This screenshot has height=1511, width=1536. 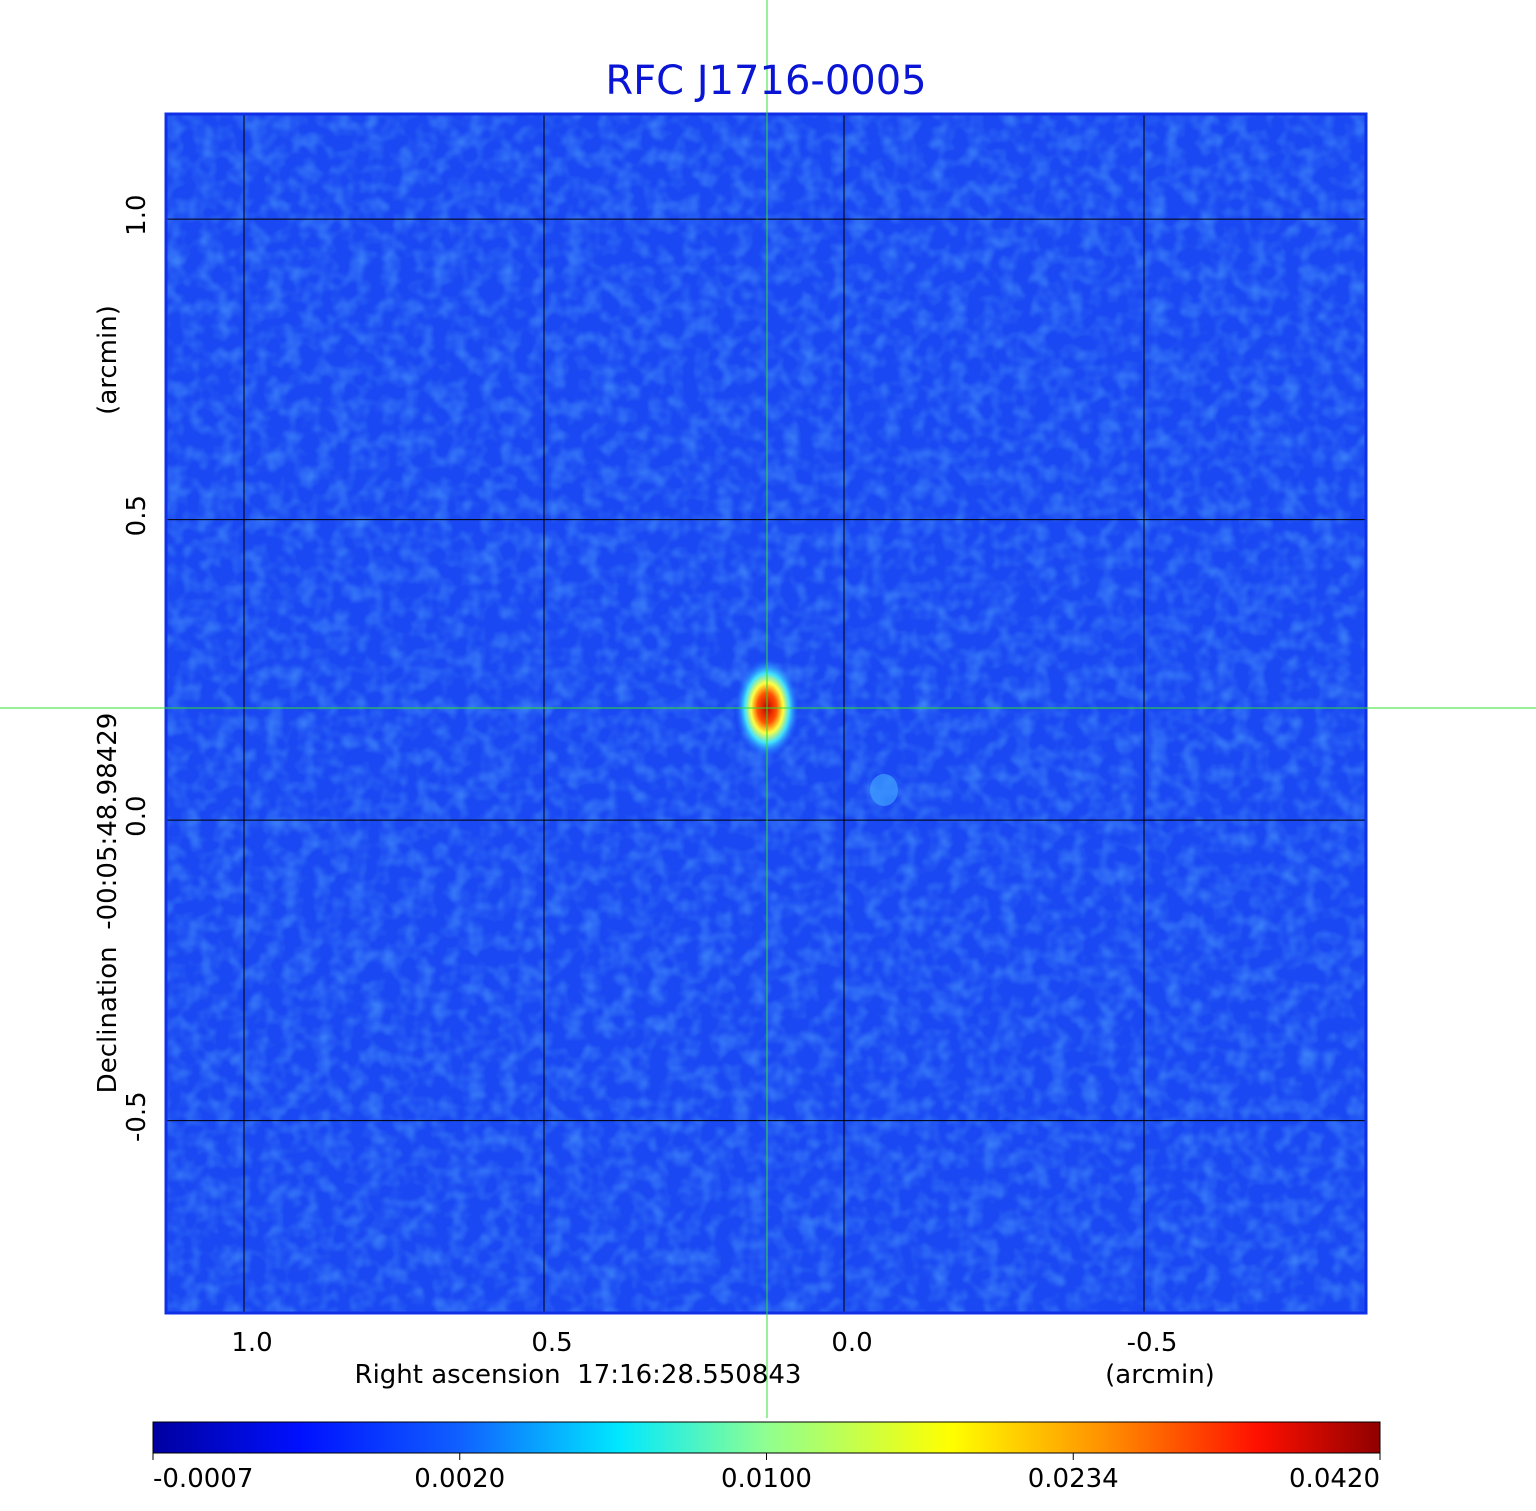 I want to click on y-axis-unit: (arcmin), so click(x=108, y=360).